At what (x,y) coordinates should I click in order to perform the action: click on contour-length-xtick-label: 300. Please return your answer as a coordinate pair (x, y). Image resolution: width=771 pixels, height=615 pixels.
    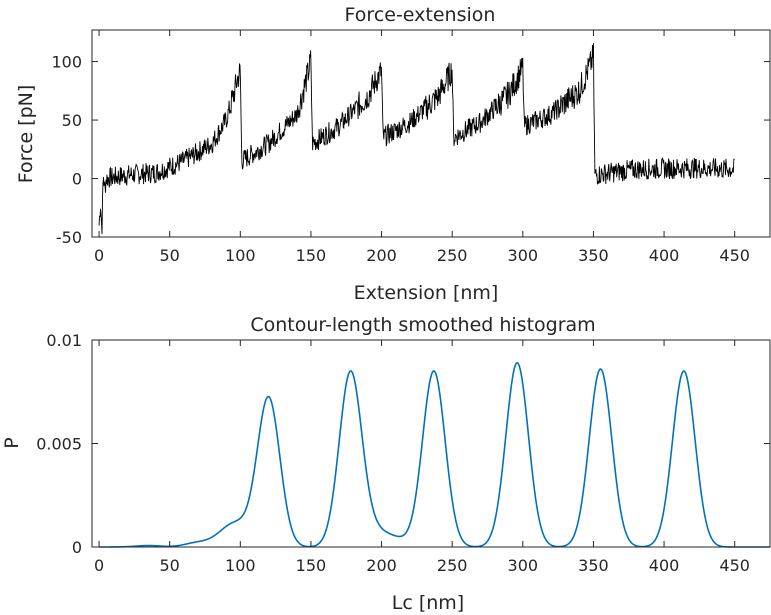
    Looking at the image, I should click on (523, 565).